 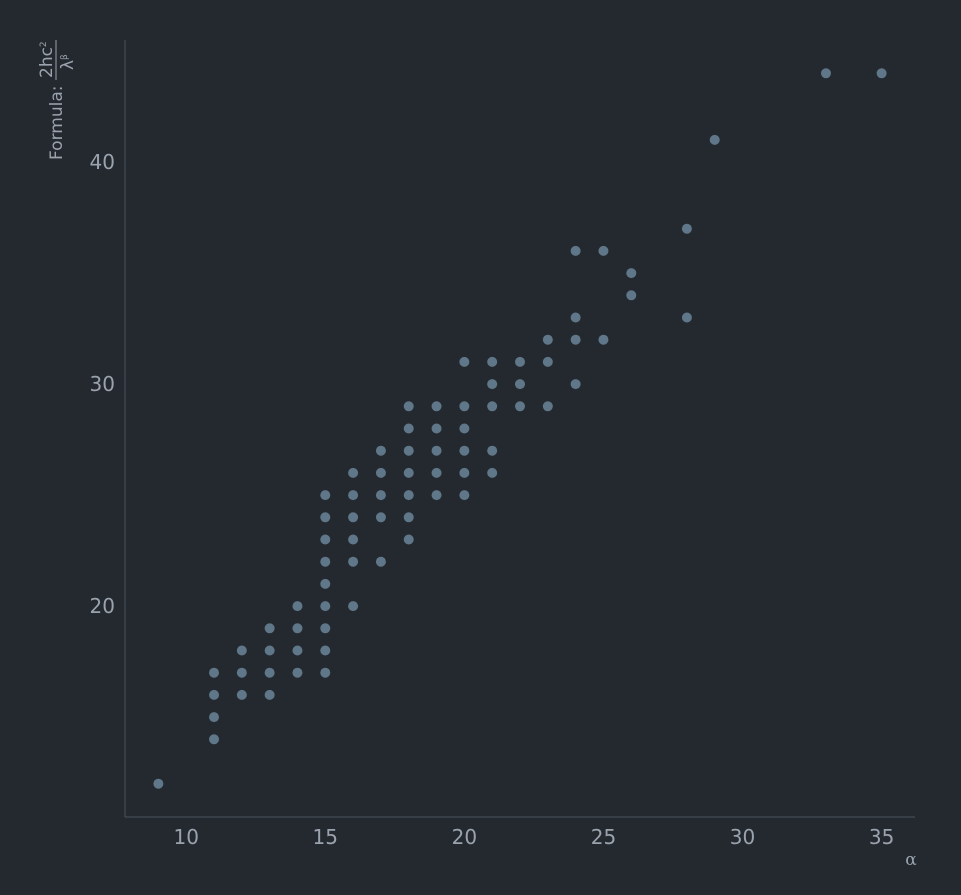 I want to click on y-axis-label-prefix: Formula:, so click(x=57, y=123).